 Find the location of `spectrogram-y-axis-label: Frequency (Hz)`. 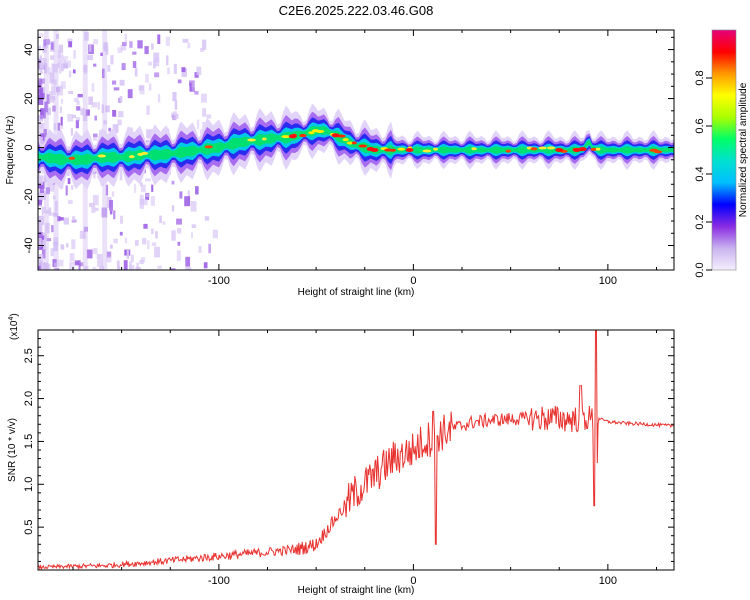

spectrogram-y-axis-label: Frequency (Hz) is located at coordinates (10, 150).